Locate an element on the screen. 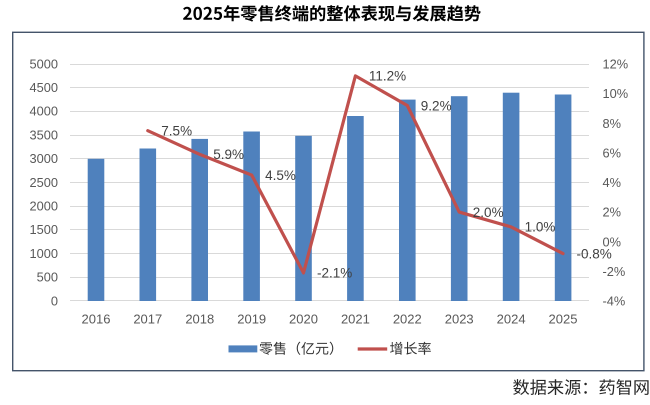  svg-text: 3000 is located at coordinates (44, 158).